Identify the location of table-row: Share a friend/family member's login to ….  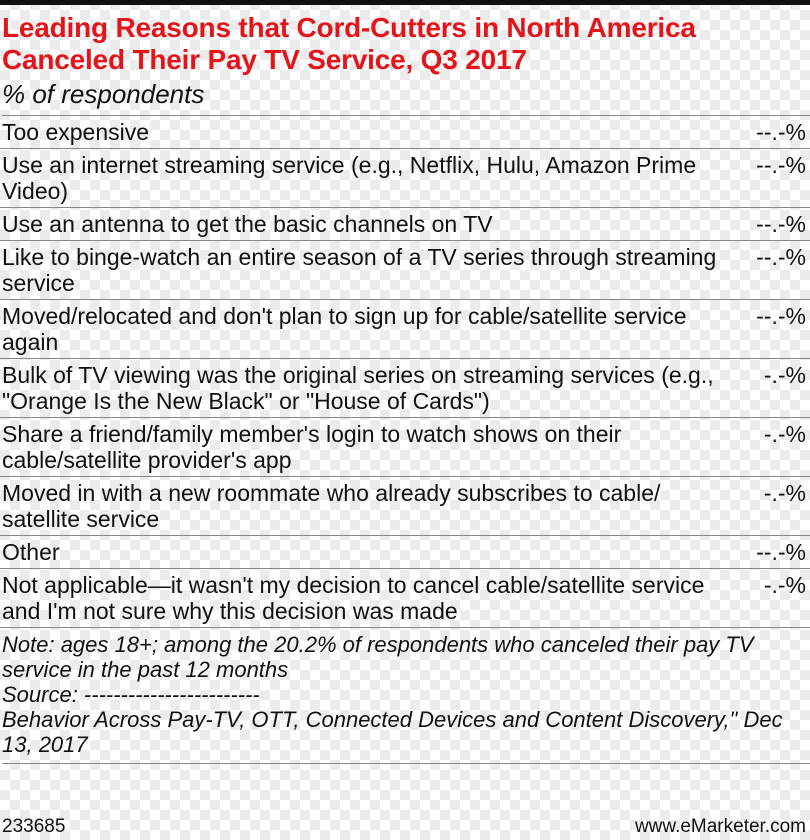
(405, 447).